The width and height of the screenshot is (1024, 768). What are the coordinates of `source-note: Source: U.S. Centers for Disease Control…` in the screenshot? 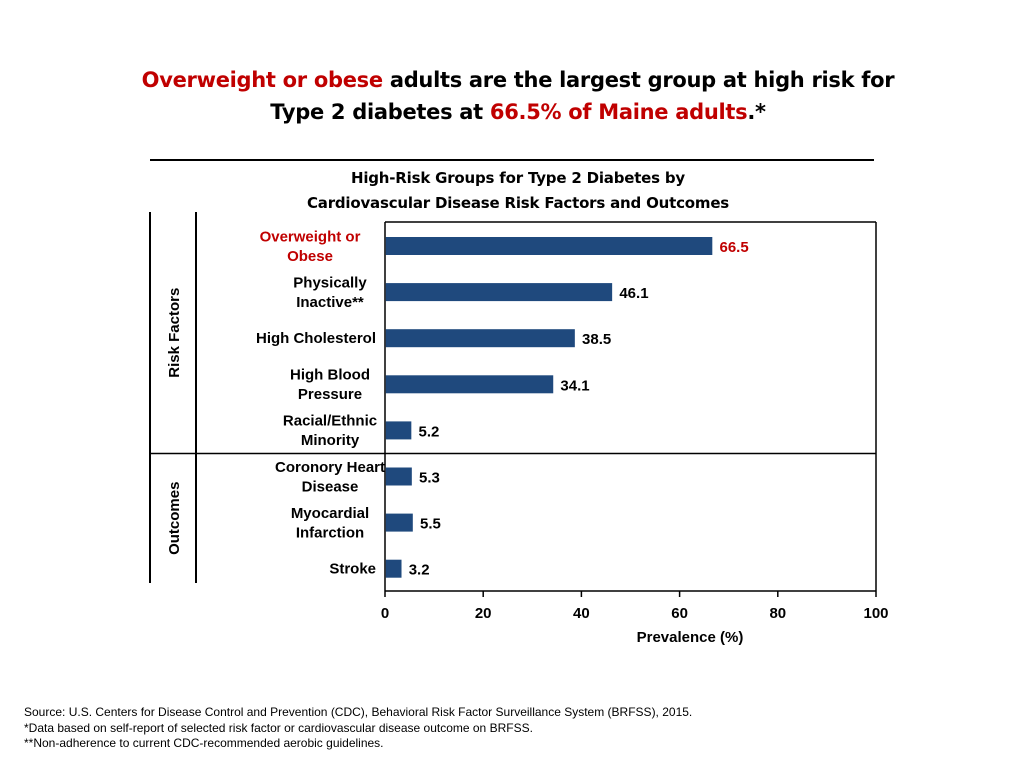 It's located at (358, 712).